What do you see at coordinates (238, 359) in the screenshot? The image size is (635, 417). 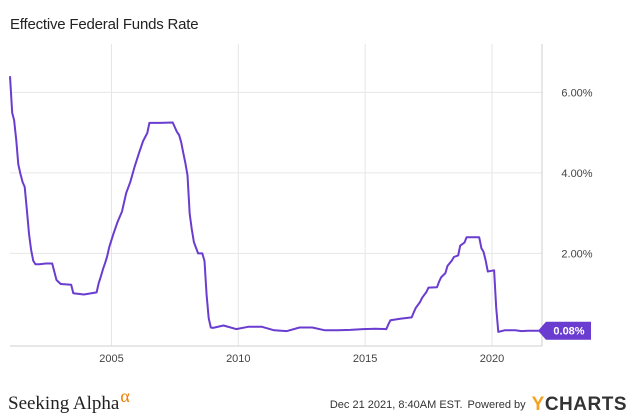 I see `x-tick-label-2010: 2010` at bounding box center [238, 359].